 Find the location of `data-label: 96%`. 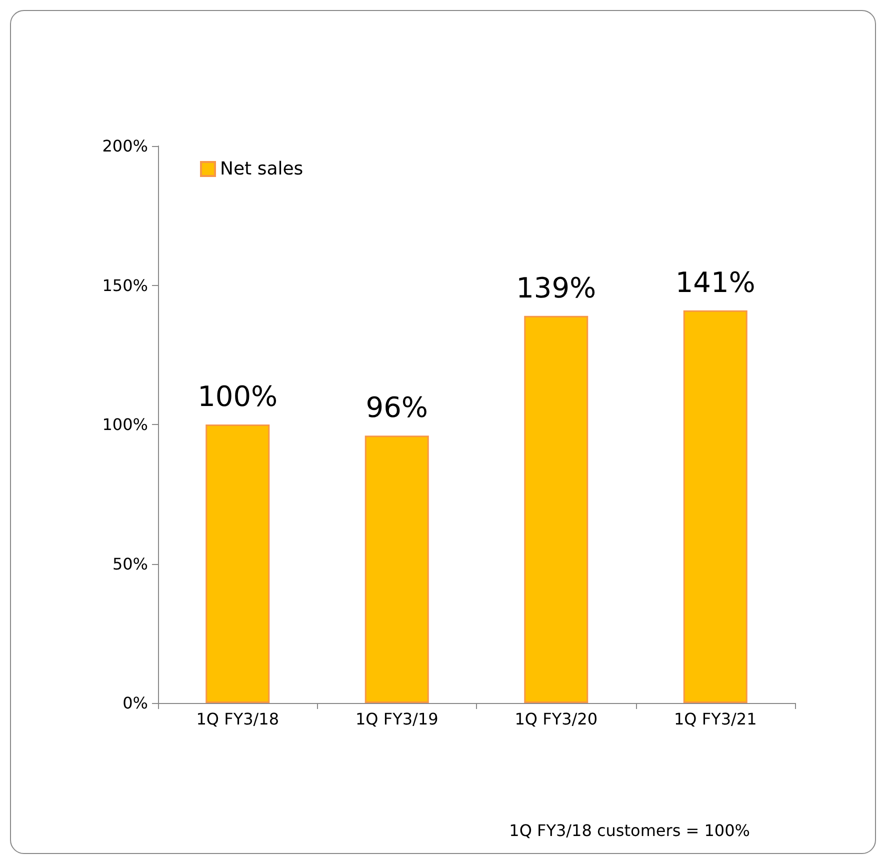

data-label: 96% is located at coordinates (397, 407).